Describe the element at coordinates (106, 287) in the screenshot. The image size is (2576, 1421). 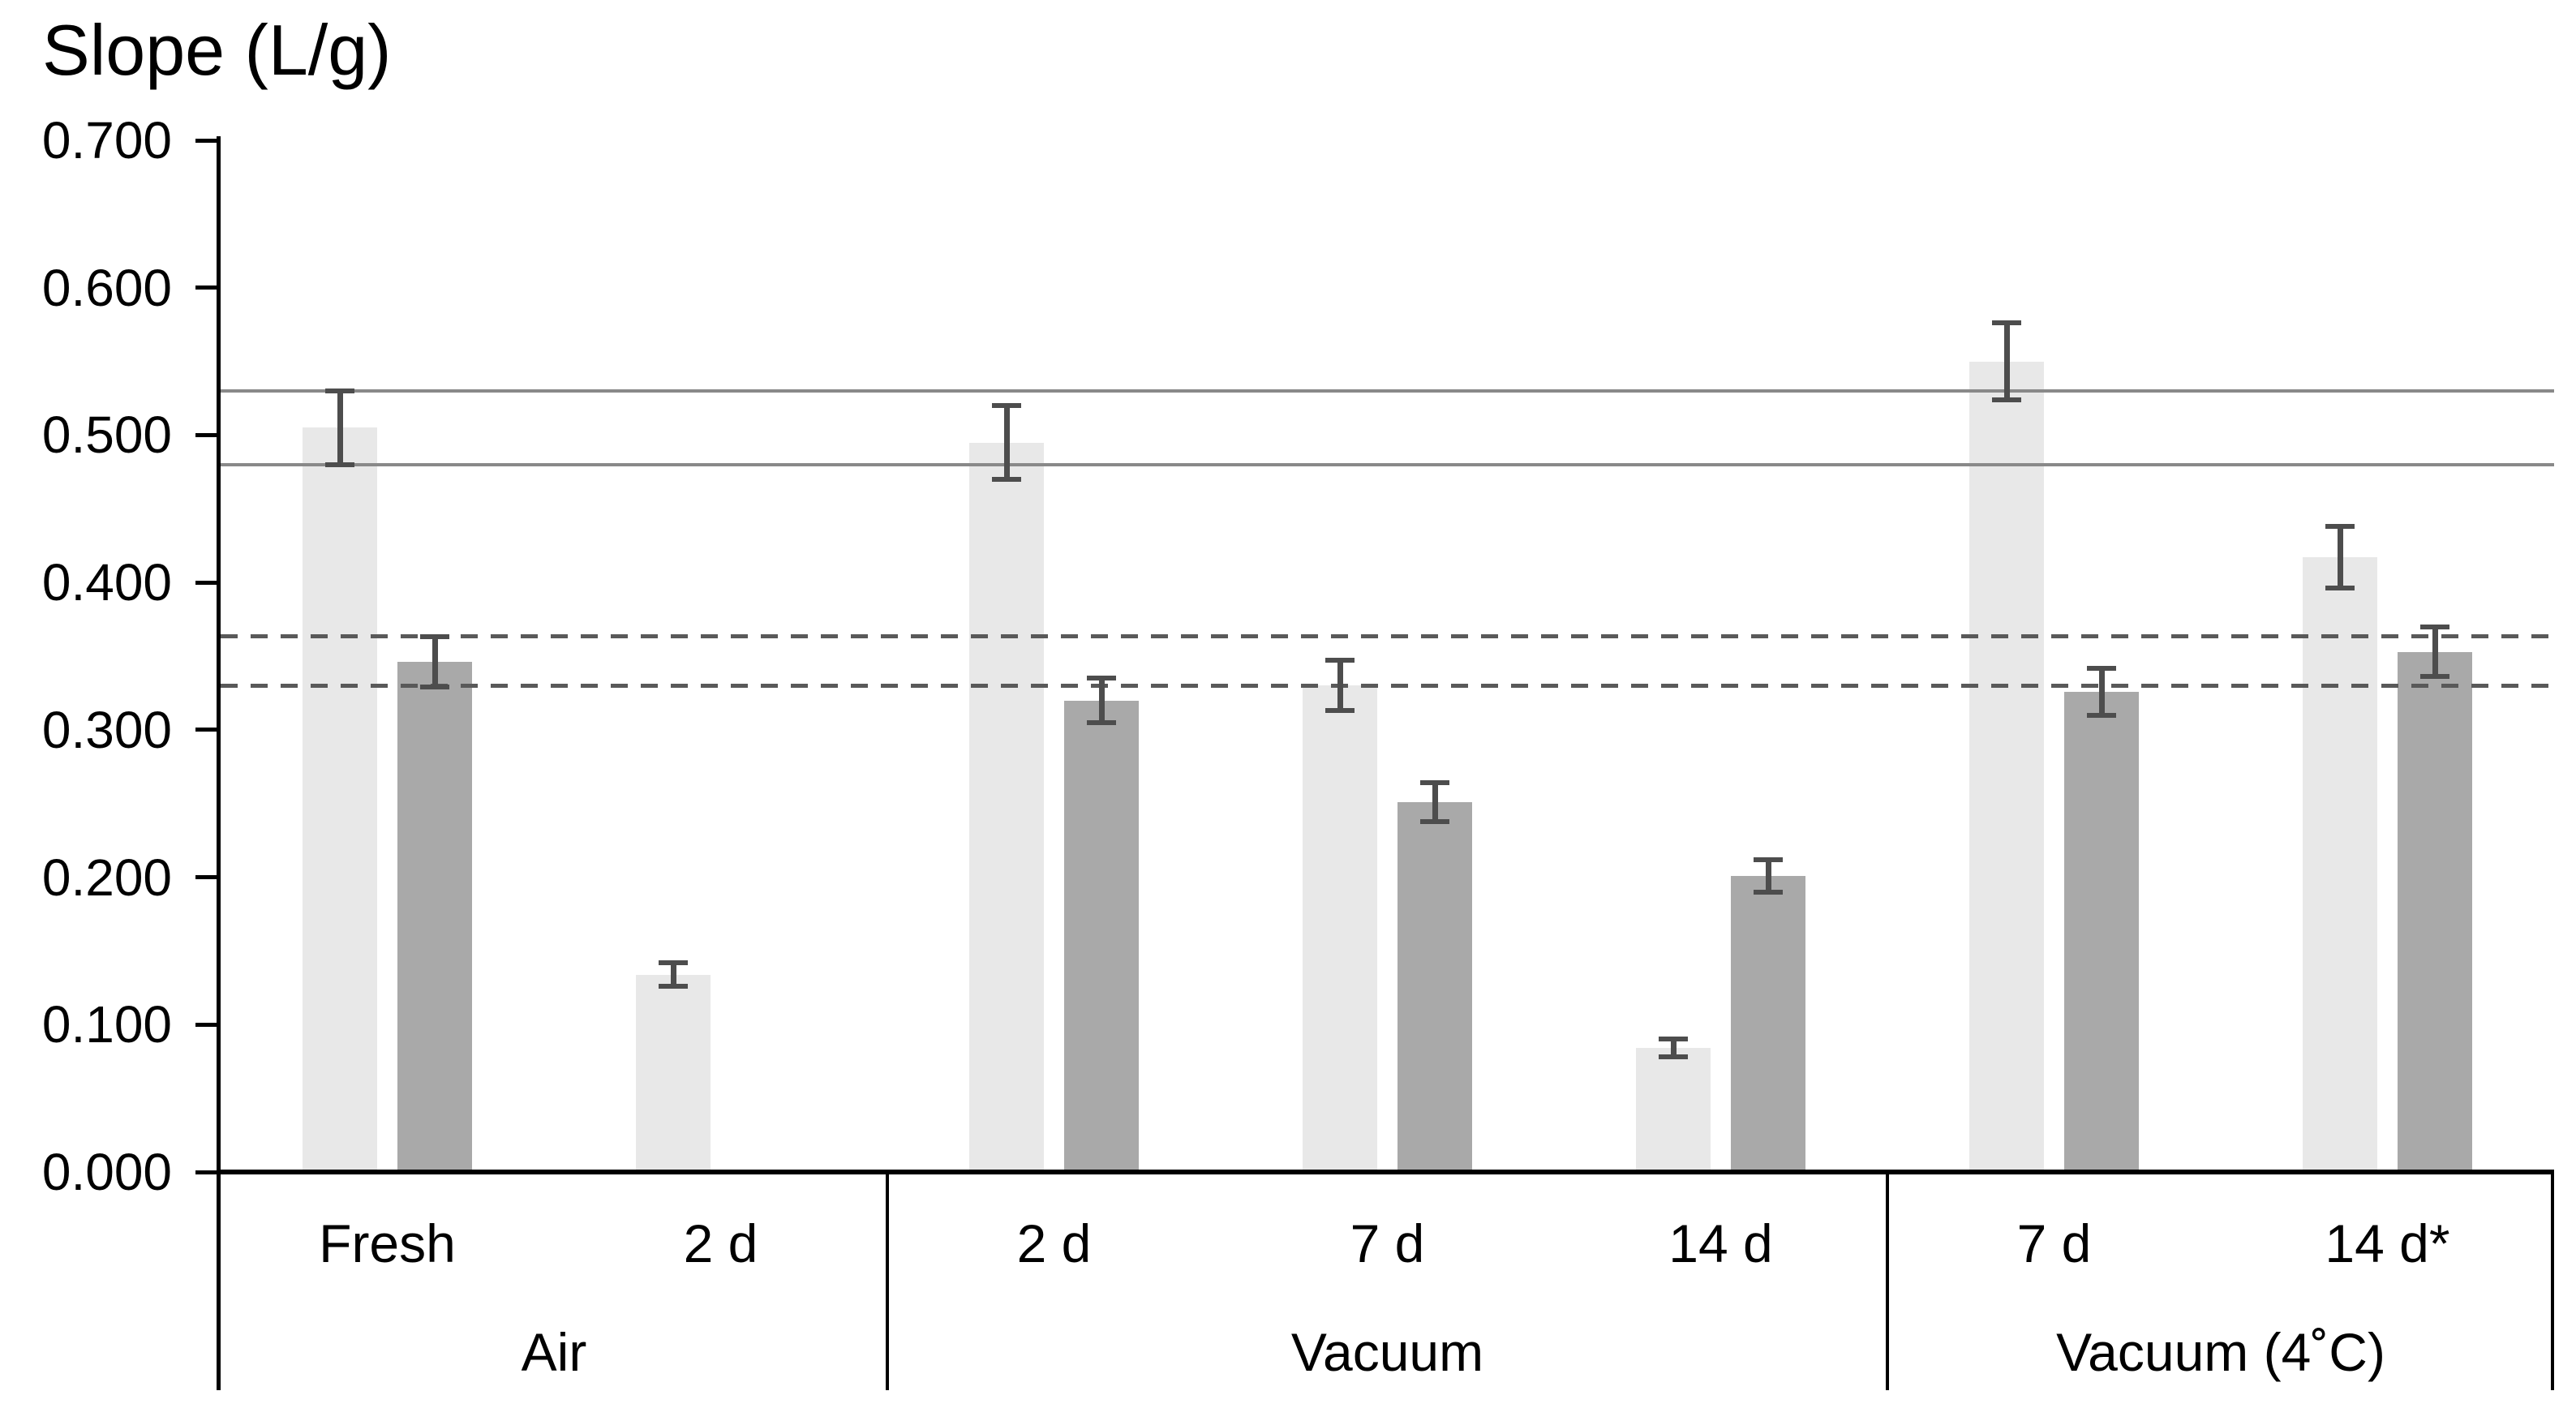
I see `y-tick-label: 0.600` at that location.